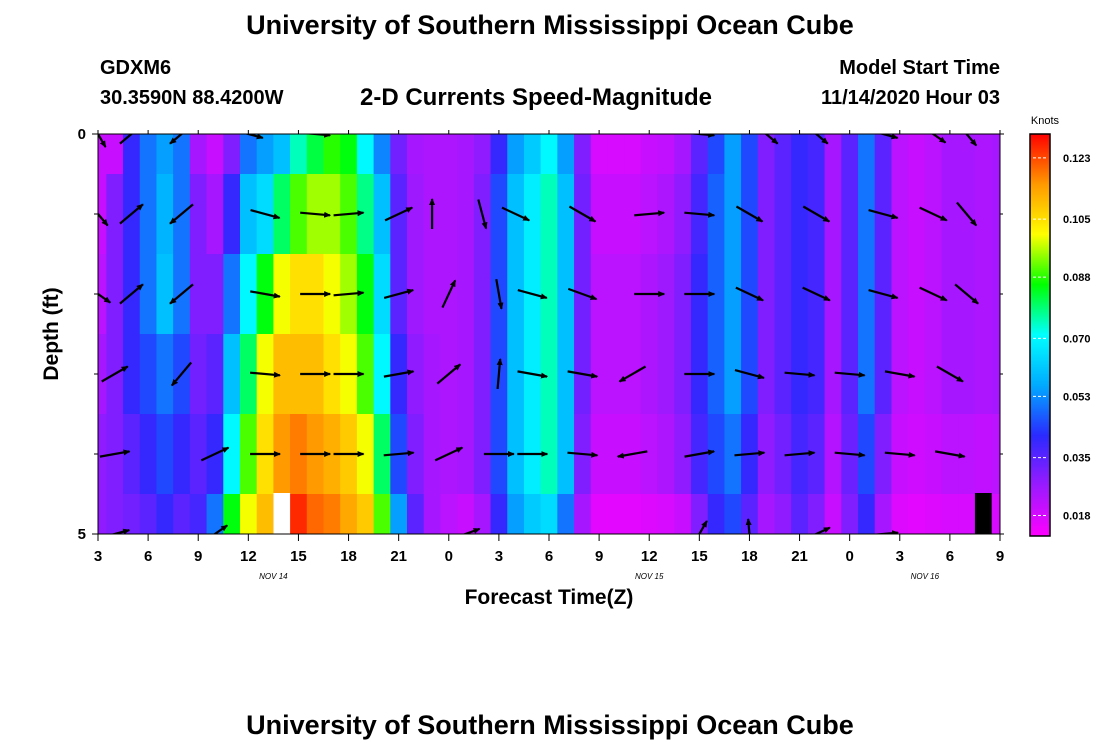 The width and height of the screenshot is (1100, 750). I want to click on date-label: NOV 16, so click(925, 576).